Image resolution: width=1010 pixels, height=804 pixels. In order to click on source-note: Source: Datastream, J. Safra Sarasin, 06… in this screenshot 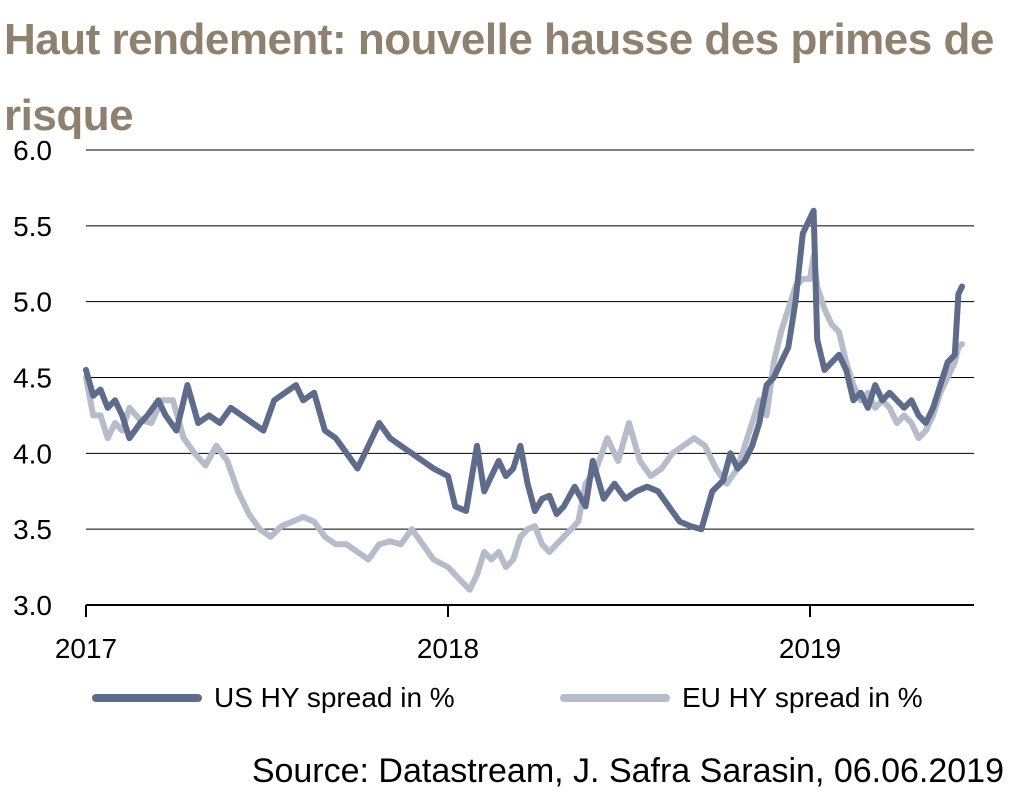, I will do `click(627, 771)`.